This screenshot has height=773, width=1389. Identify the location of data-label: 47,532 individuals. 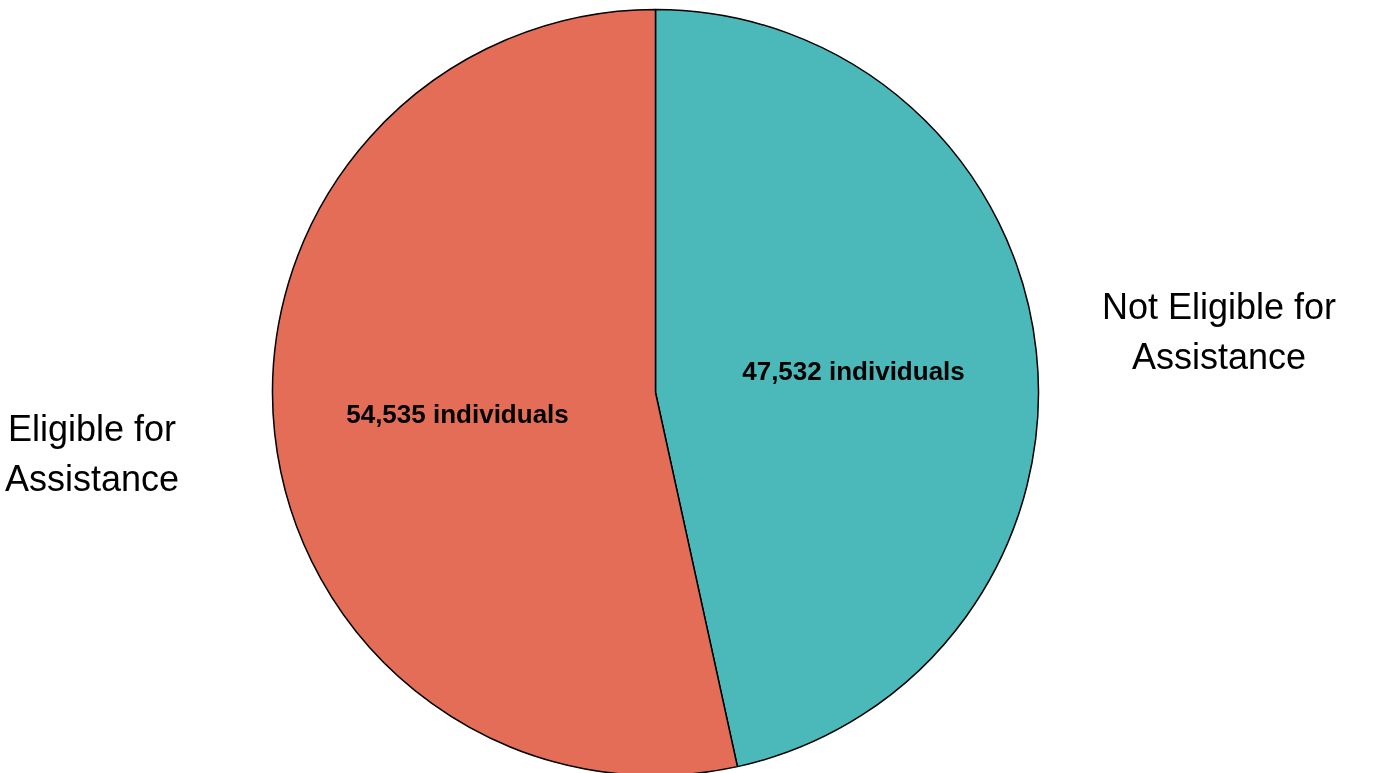
(853, 371).